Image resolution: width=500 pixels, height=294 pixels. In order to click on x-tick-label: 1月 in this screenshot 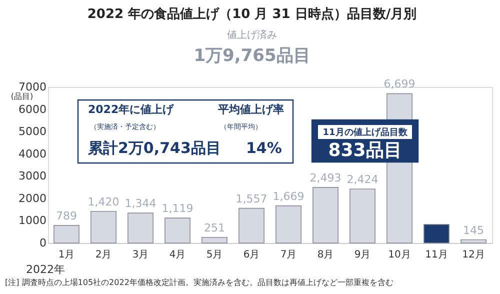, I will do `click(66, 255)`.